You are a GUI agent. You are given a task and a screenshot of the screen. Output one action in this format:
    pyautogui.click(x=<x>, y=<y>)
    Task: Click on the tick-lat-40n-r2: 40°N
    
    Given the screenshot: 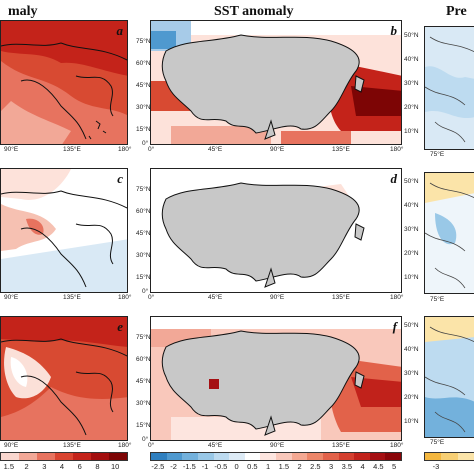 What is the action you would take?
    pyautogui.click(x=411, y=205)
    